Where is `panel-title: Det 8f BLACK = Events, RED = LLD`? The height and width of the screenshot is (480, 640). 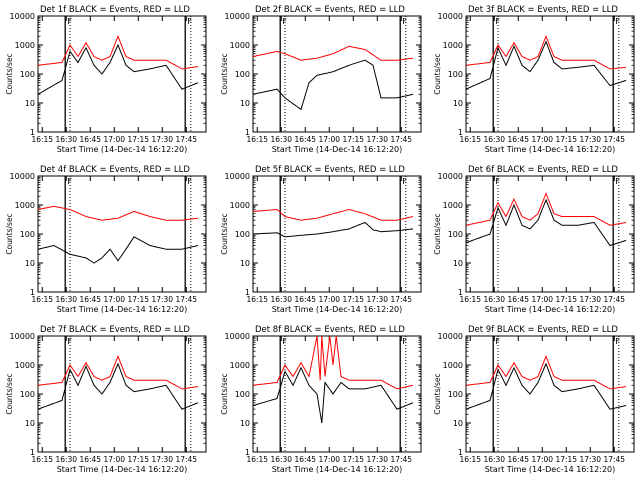 panel-title: Det 8f BLACK = Events, RED = LLD is located at coordinates (330, 330).